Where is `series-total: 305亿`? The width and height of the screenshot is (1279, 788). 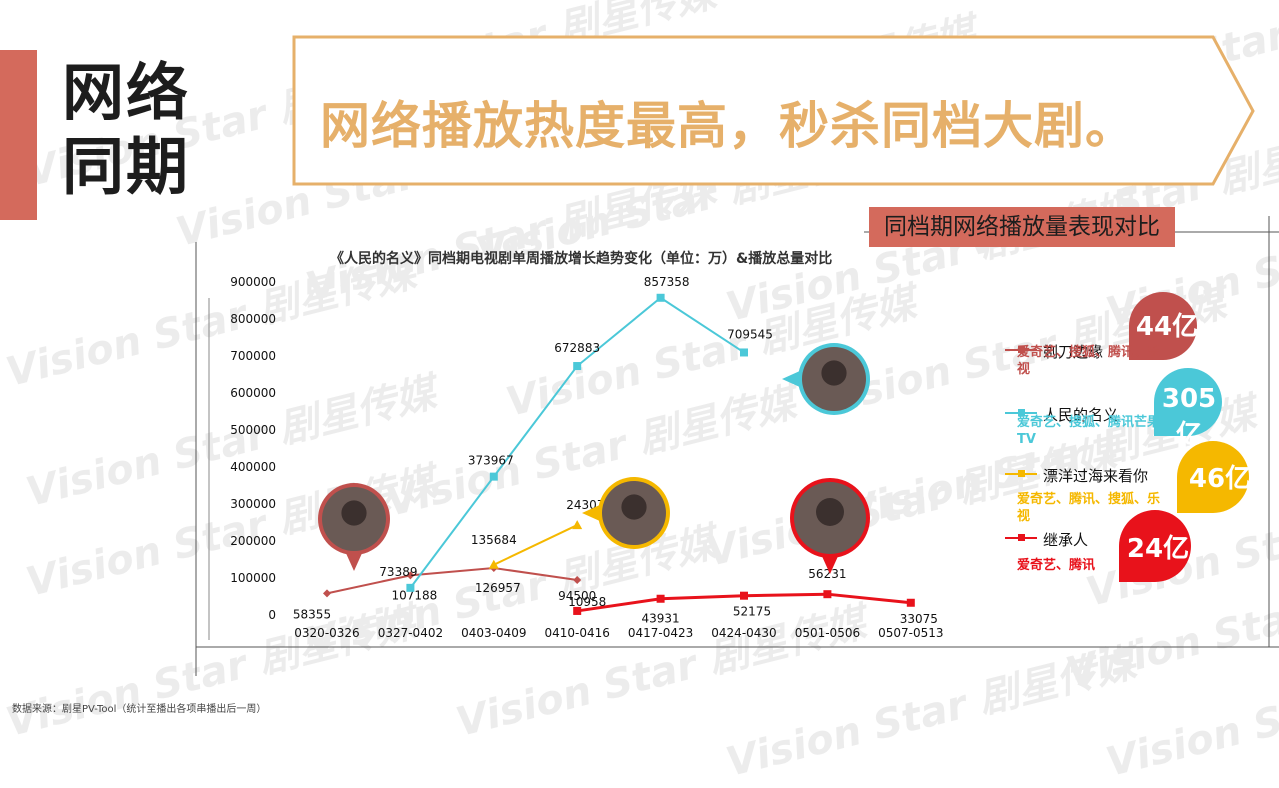 series-total: 305亿 is located at coordinates (1189, 417).